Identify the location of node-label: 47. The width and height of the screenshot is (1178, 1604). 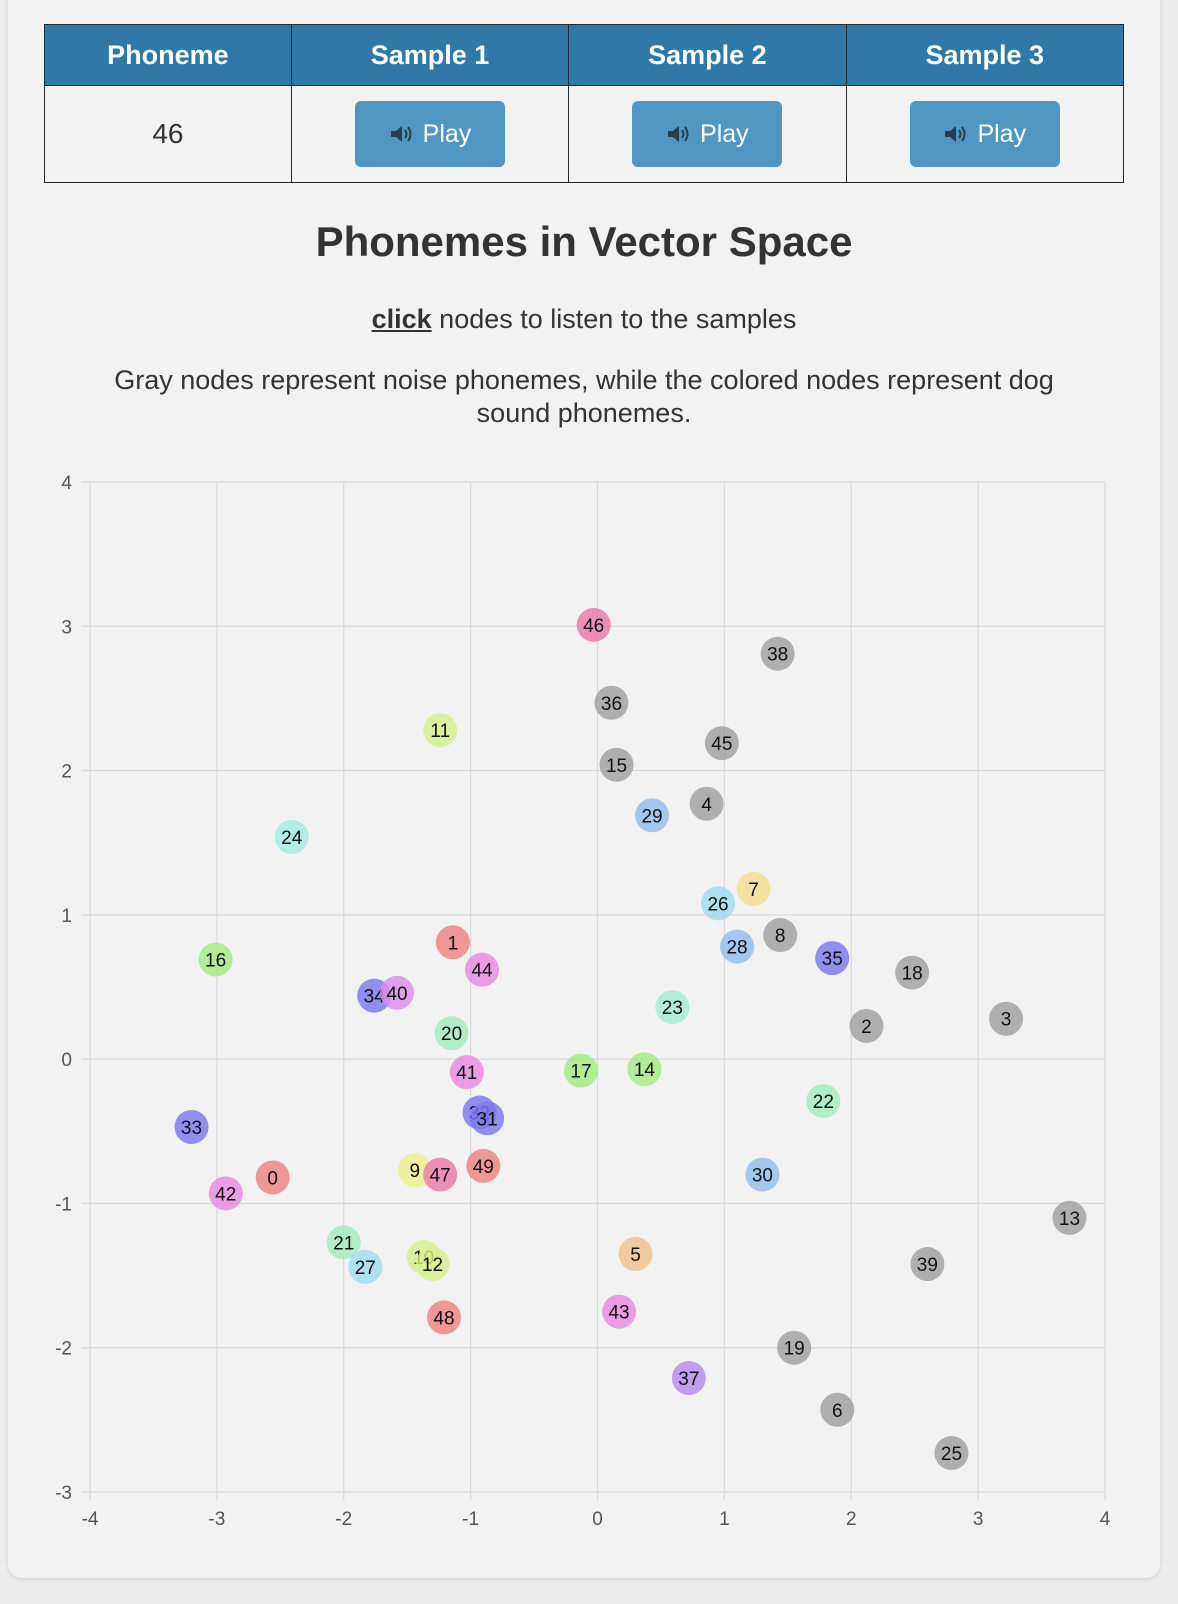
(440, 1176).